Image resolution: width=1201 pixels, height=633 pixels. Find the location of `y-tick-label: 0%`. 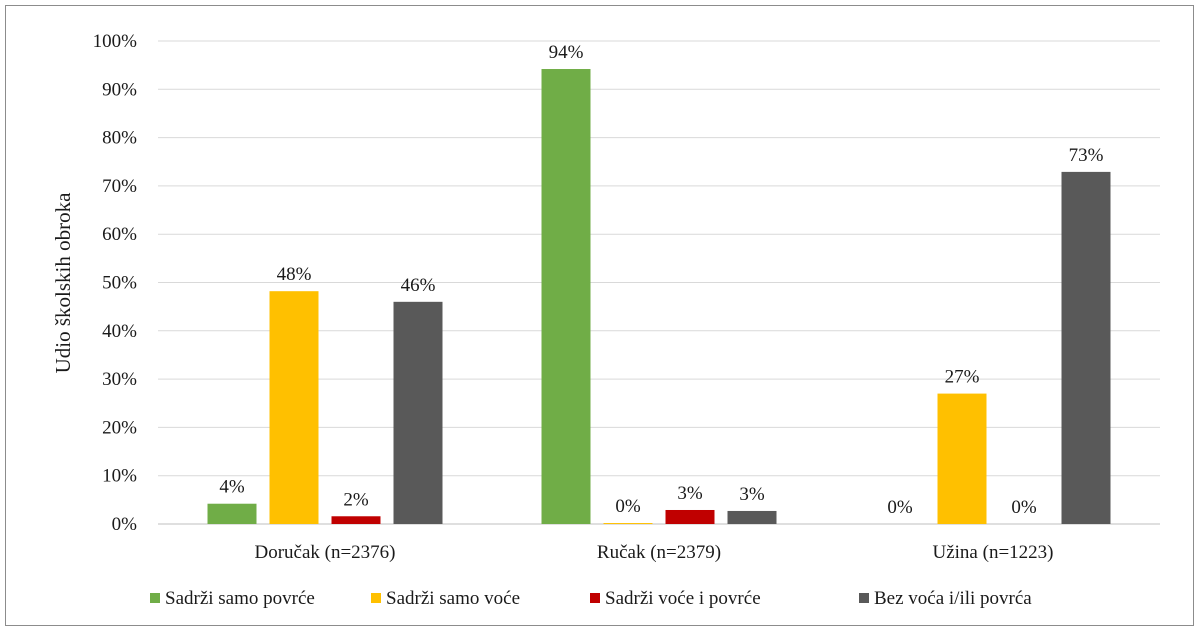

y-tick-label: 0% is located at coordinates (125, 524).